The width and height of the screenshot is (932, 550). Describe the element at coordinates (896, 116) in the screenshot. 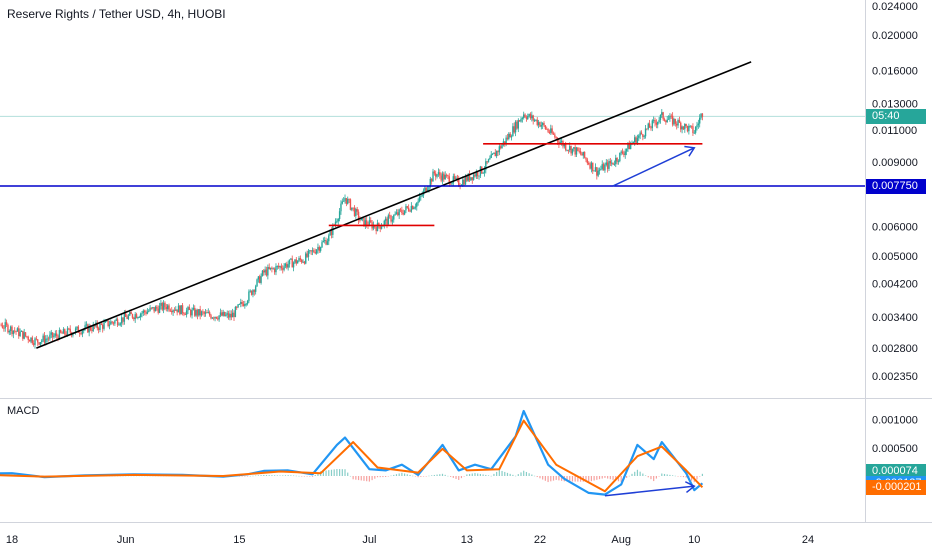

I see `countdown-tag: 05:40` at that location.